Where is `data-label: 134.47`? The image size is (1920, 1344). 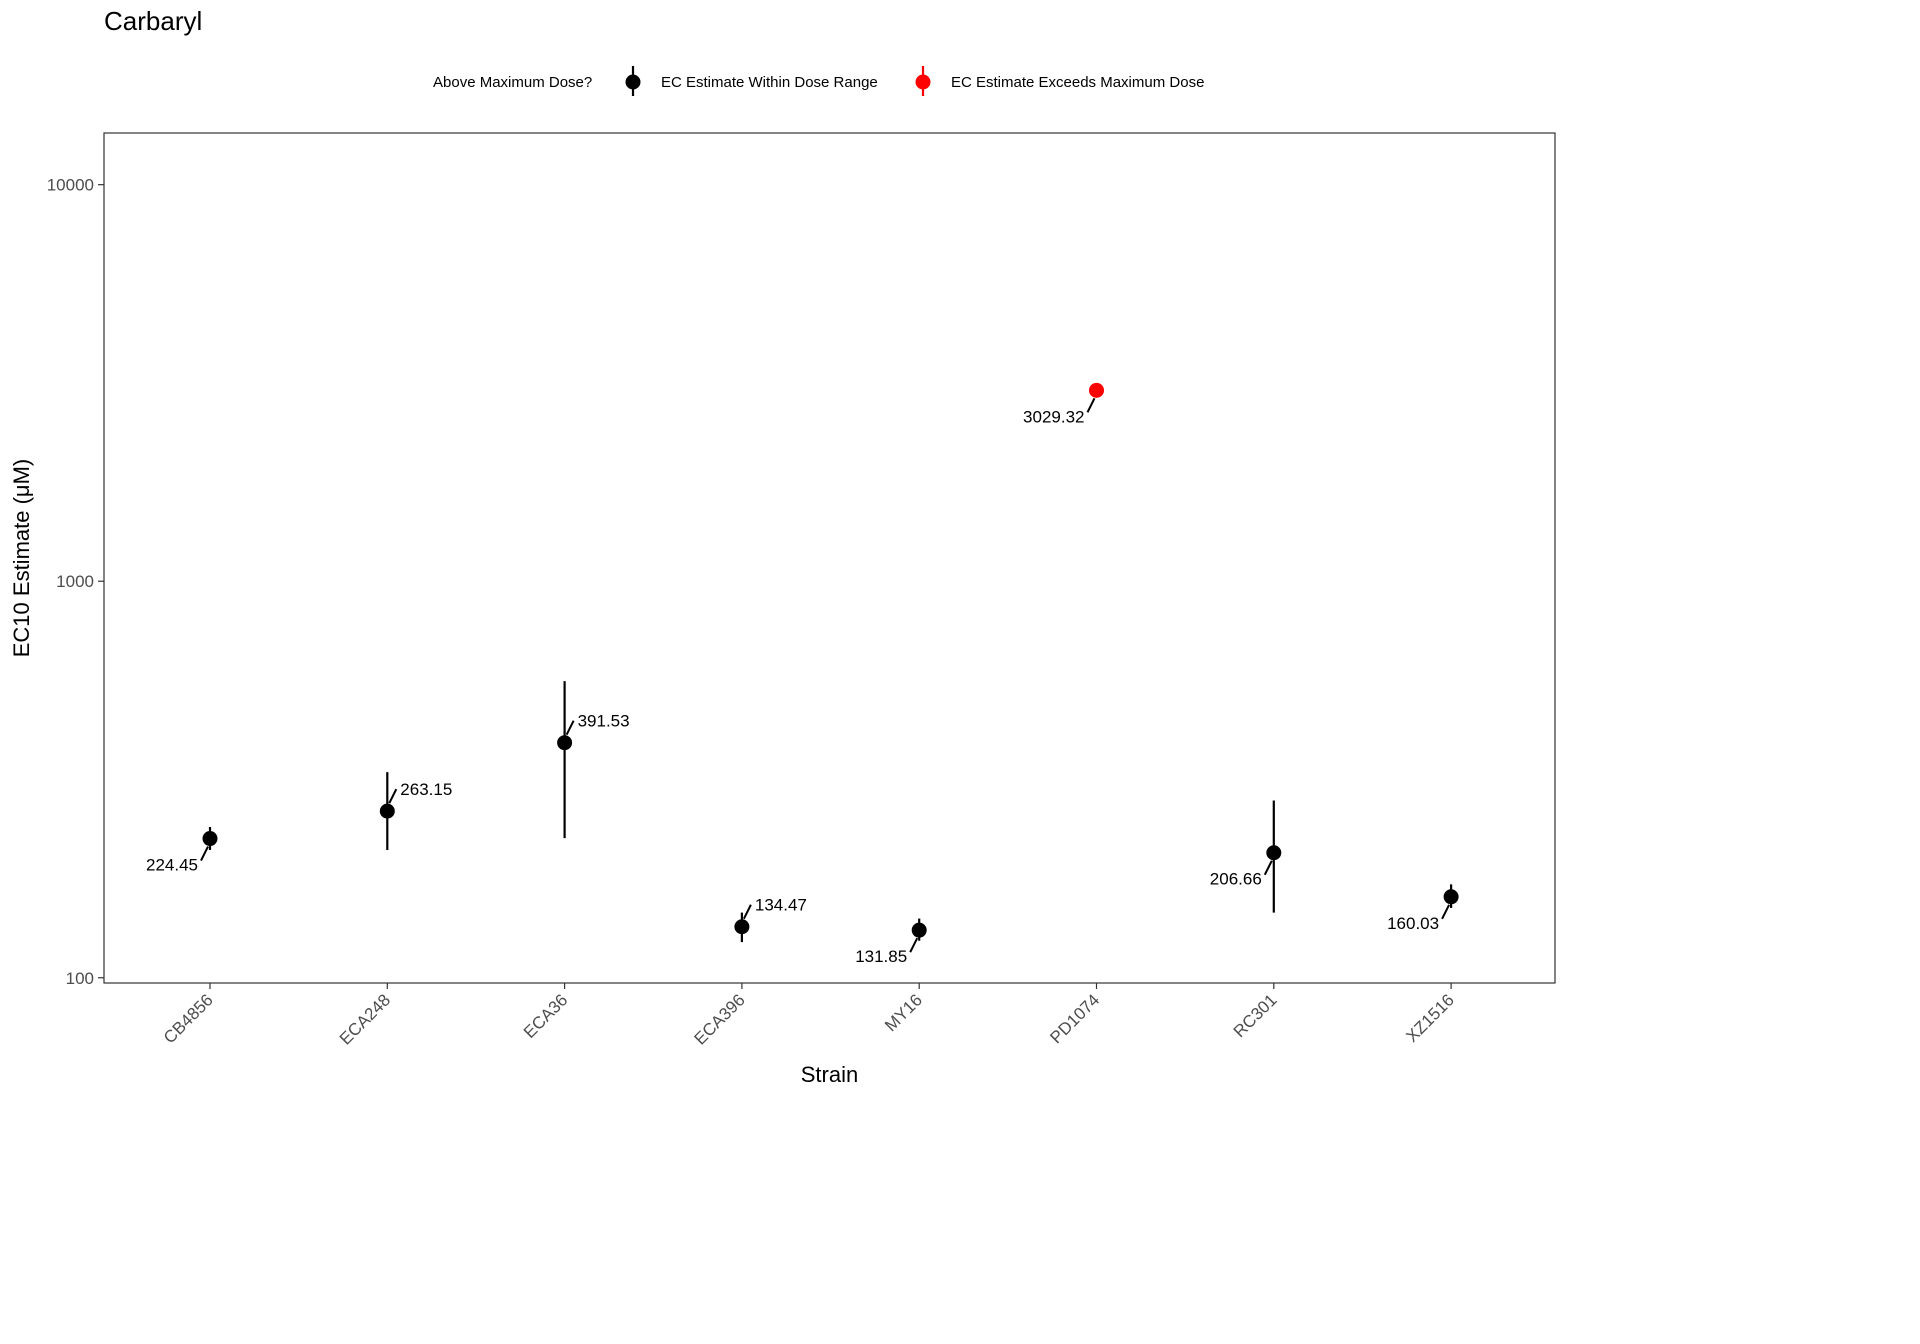
data-label: 134.47 is located at coordinates (781, 905).